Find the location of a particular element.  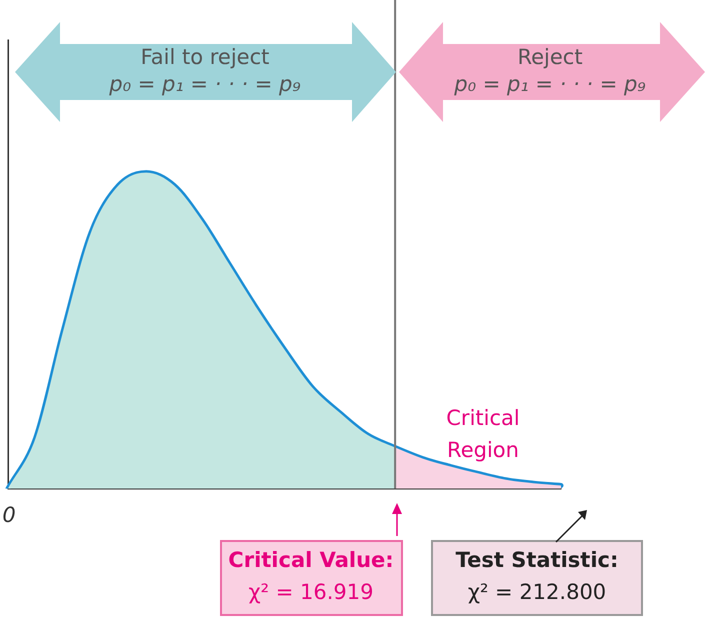

text: χ² = 16.919 is located at coordinates (311, 592).